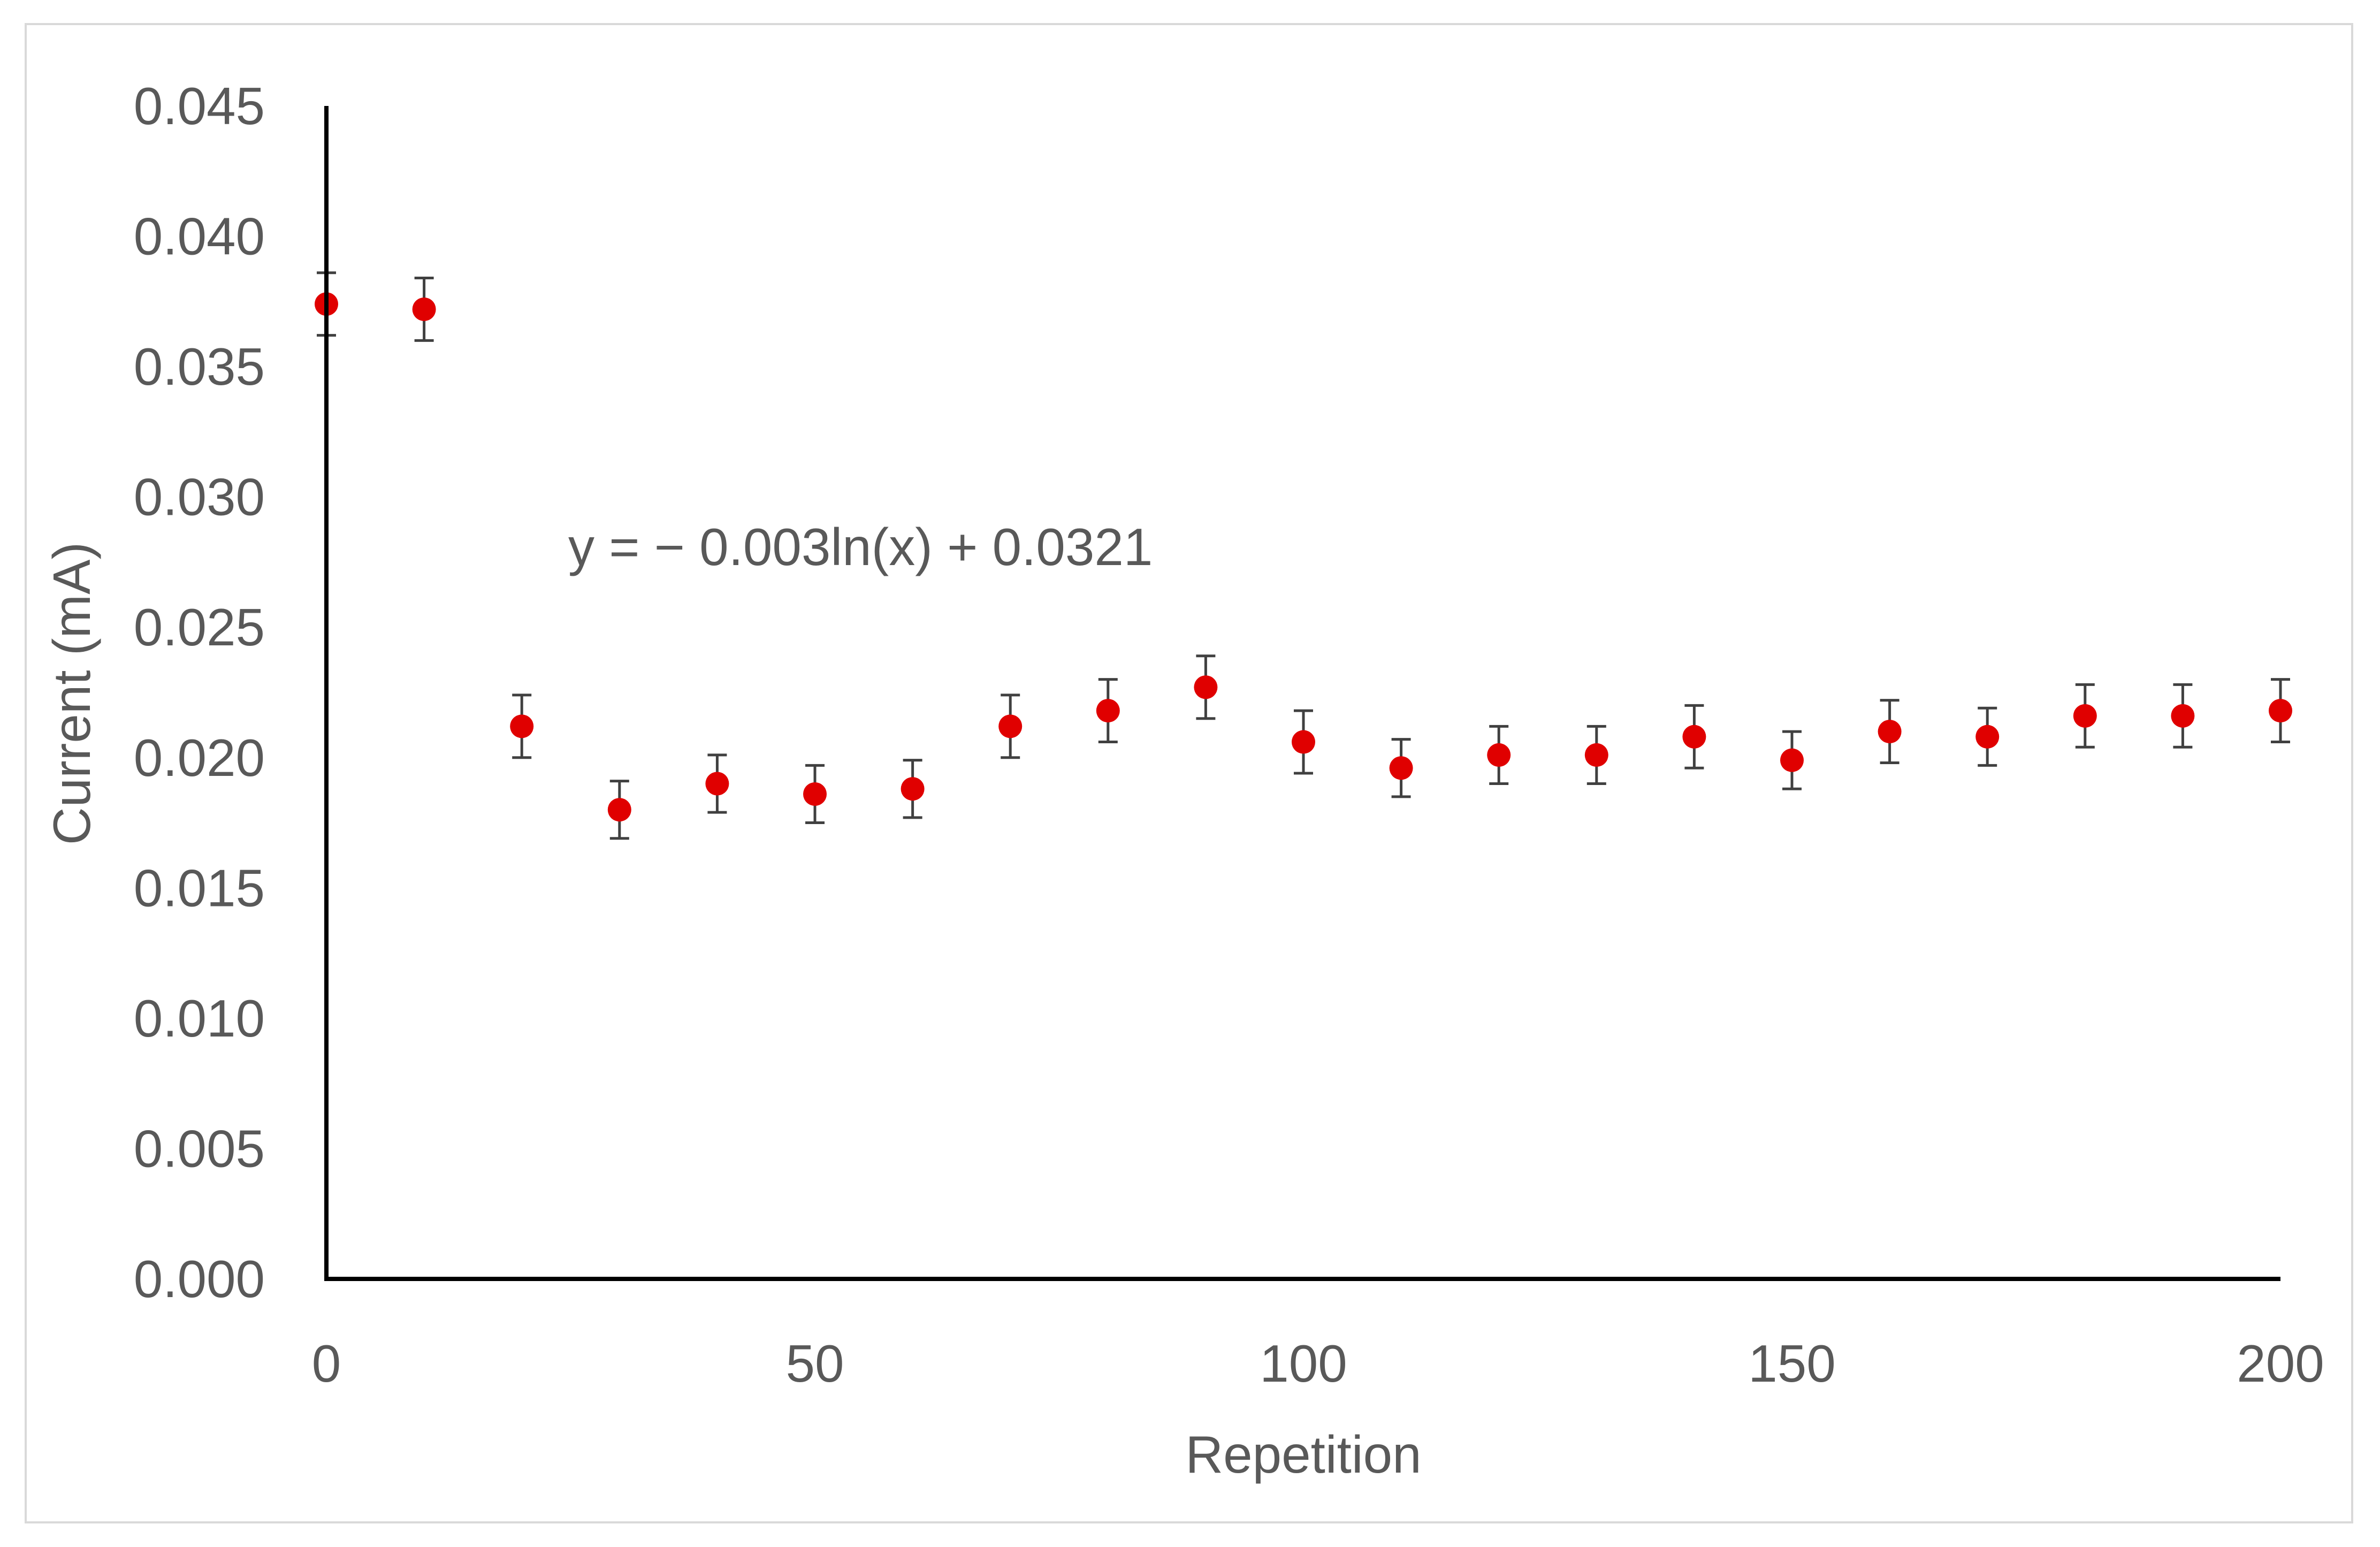 The image size is (2380, 1547). Describe the element at coordinates (200, 627) in the screenshot. I see `y-tick-label: 0.025` at that location.